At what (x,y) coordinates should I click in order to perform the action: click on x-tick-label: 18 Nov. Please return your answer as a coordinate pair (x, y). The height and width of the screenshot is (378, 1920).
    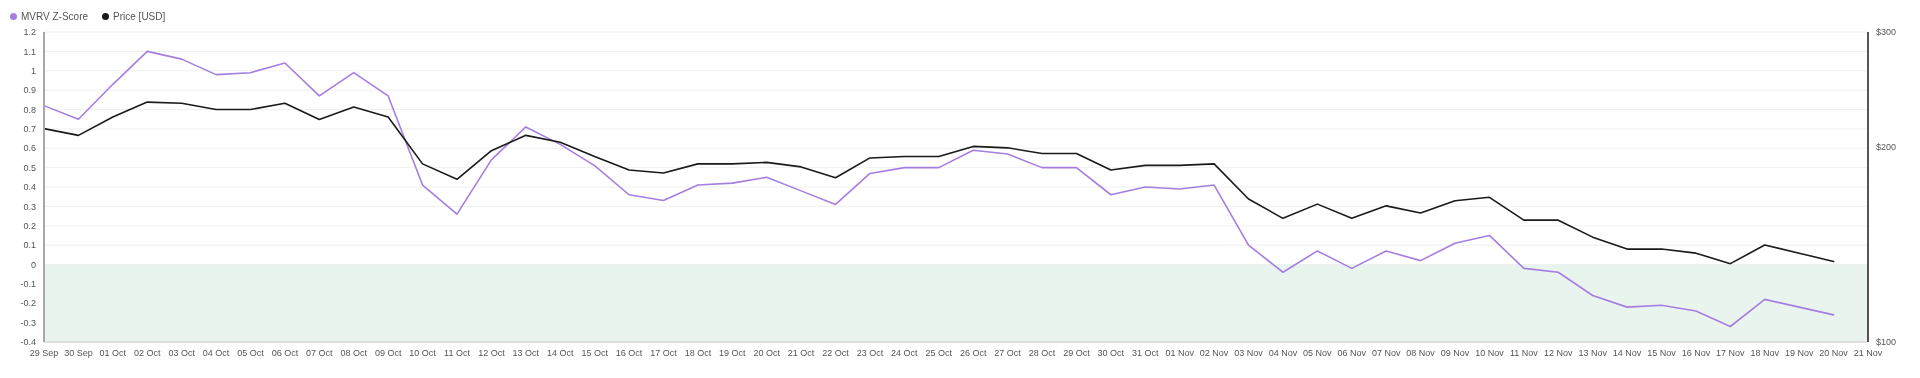
    Looking at the image, I should click on (1765, 353).